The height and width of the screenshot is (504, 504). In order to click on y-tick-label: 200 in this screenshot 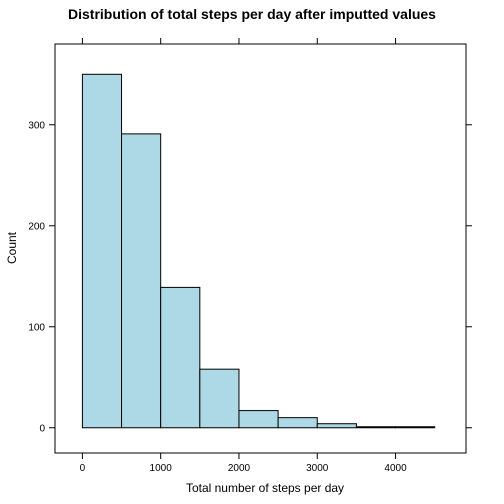, I will do `click(36, 226)`.